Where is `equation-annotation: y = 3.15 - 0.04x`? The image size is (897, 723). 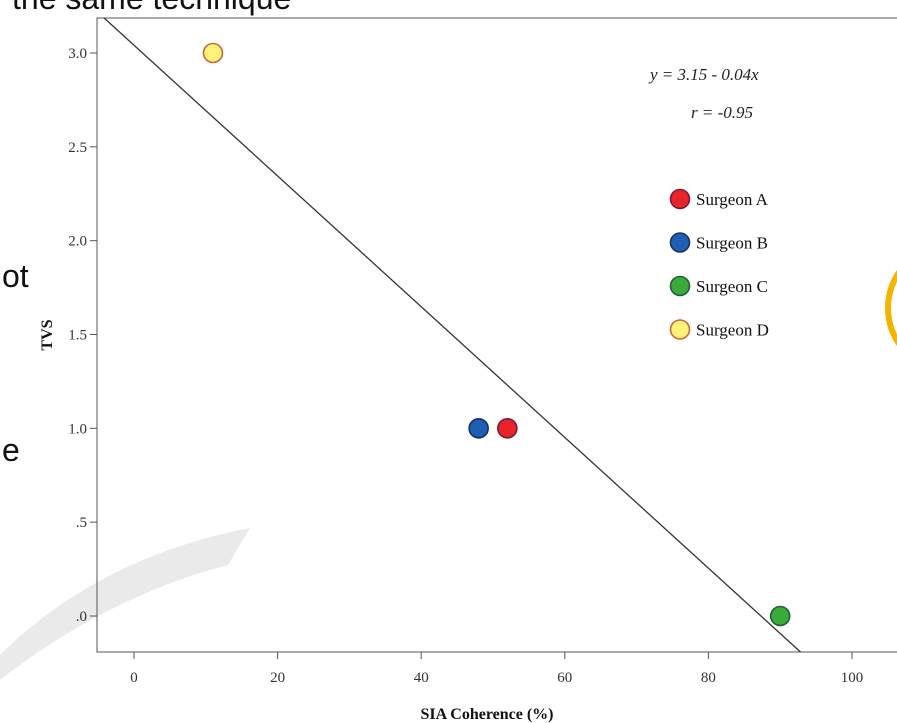
equation-annotation: y = 3.15 - 0.04x is located at coordinates (703, 74).